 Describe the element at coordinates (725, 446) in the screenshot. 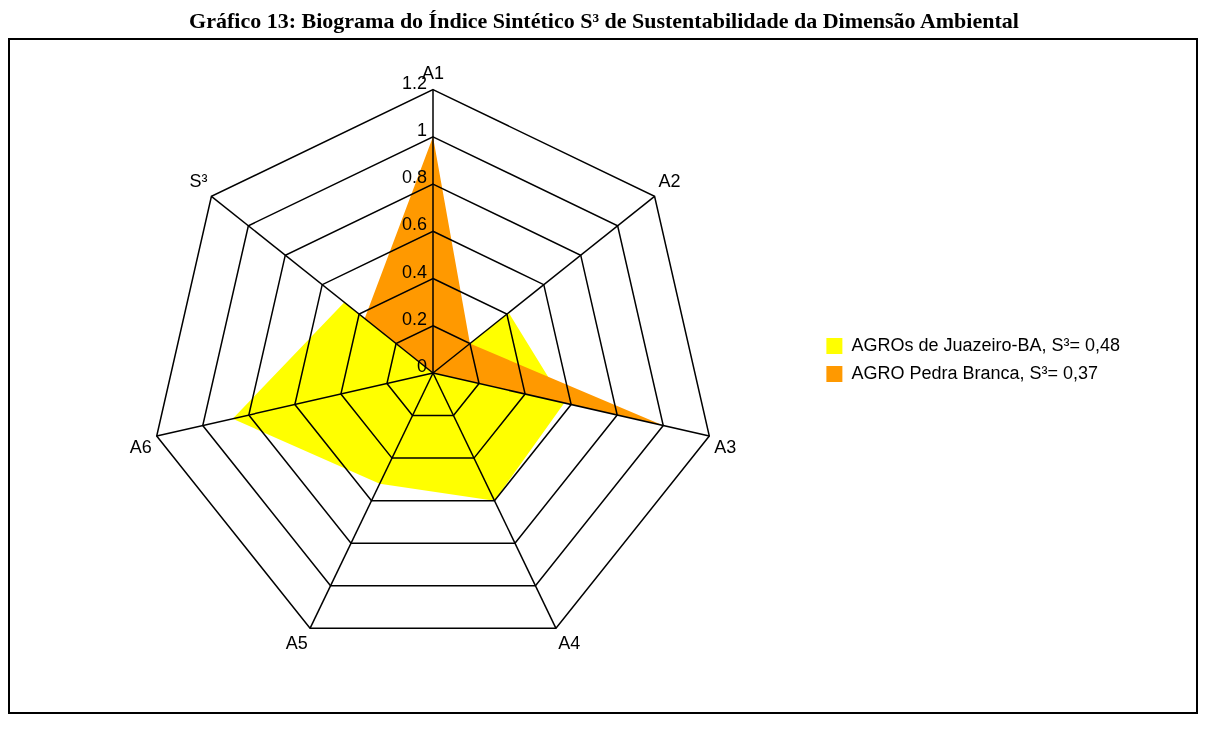

I see `spoke-label: A3` at that location.